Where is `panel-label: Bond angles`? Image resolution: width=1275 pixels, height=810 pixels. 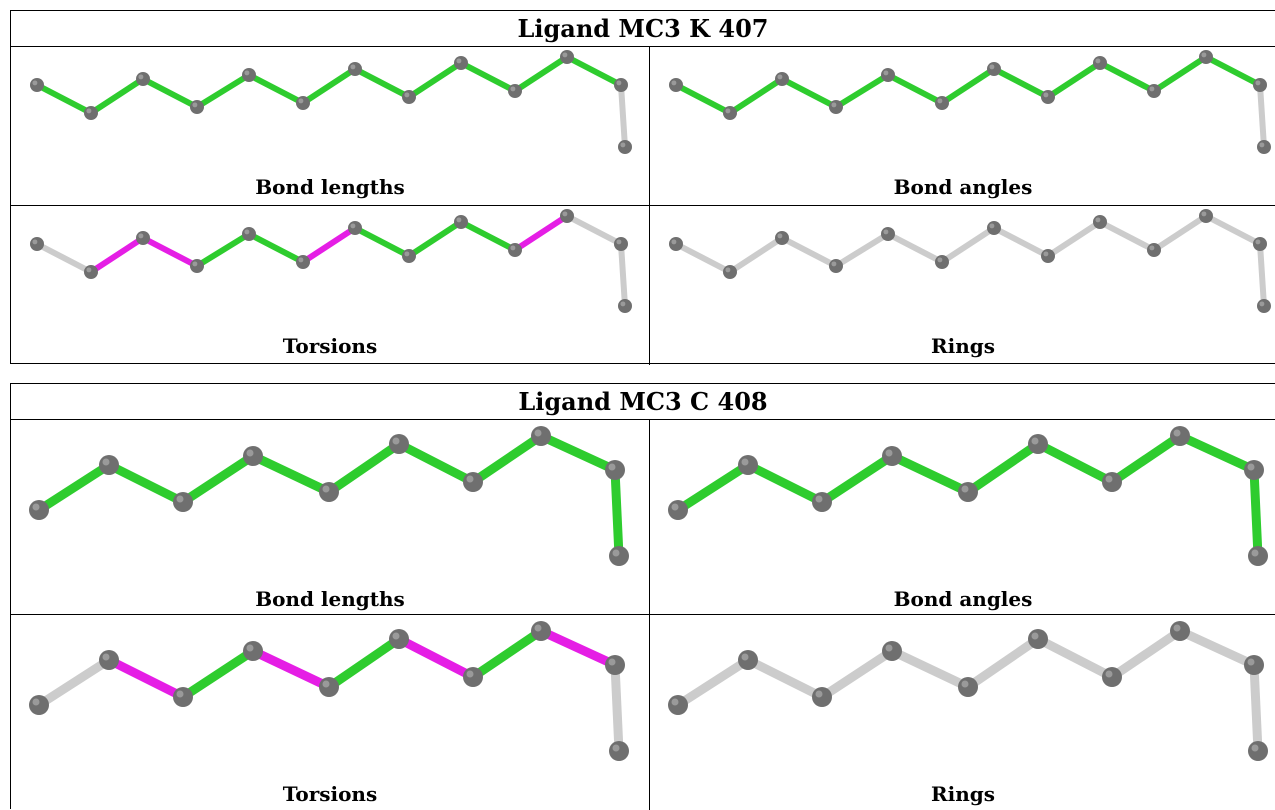 panel-label: Bond angles is located at coordinates (963, 599).